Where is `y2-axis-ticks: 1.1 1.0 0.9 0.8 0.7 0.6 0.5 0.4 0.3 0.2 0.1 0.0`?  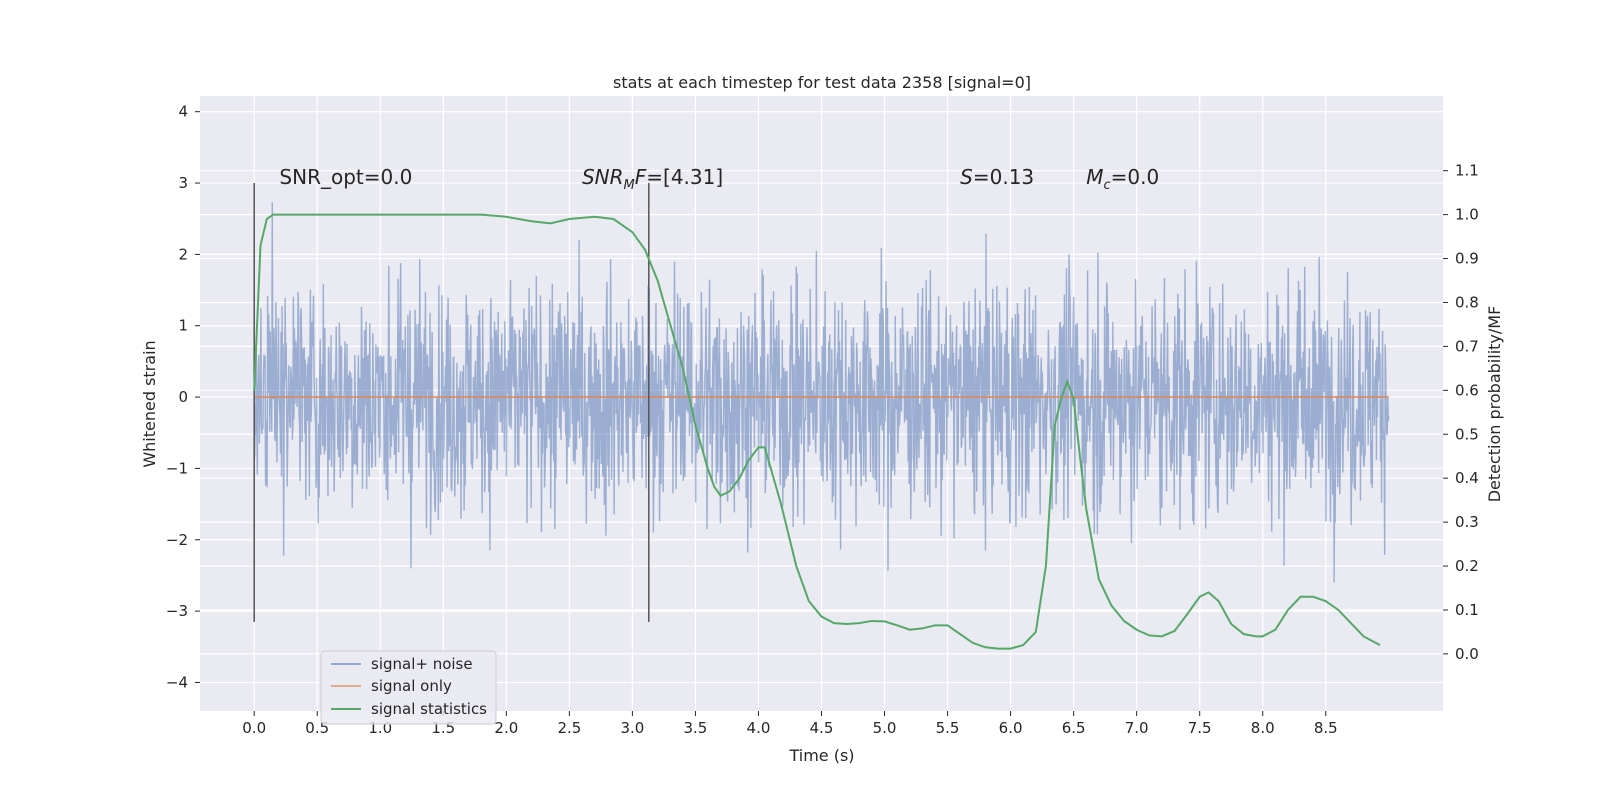
y2-axis-ticks: 1.1 1.0 0.9 0.8 0.7 0.6 0.5 0.4 0.3 0.2 0.1 0.0 is located at coordinates (1461, 412).